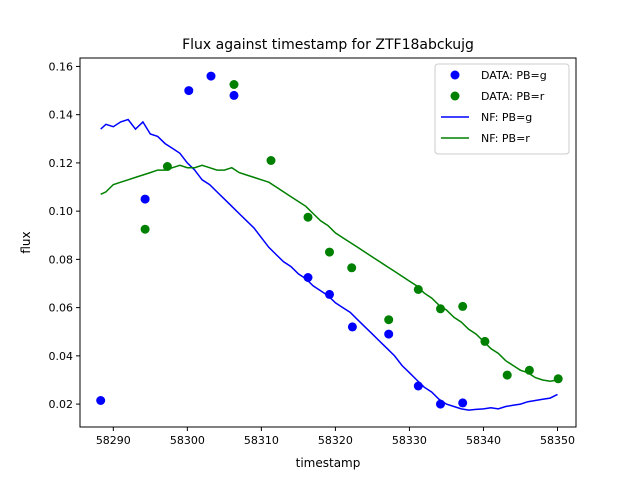  I want to click on legend-label-2: NF: PB=g, so click(506, 117).